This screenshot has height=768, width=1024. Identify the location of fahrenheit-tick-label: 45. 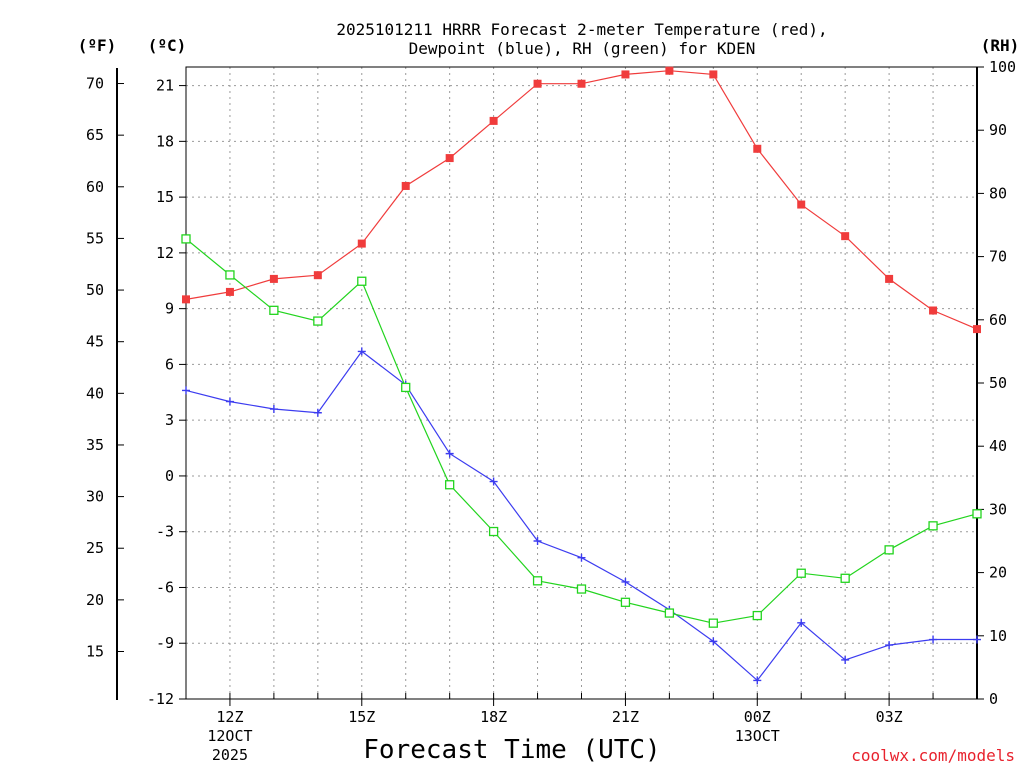
(95, 342).